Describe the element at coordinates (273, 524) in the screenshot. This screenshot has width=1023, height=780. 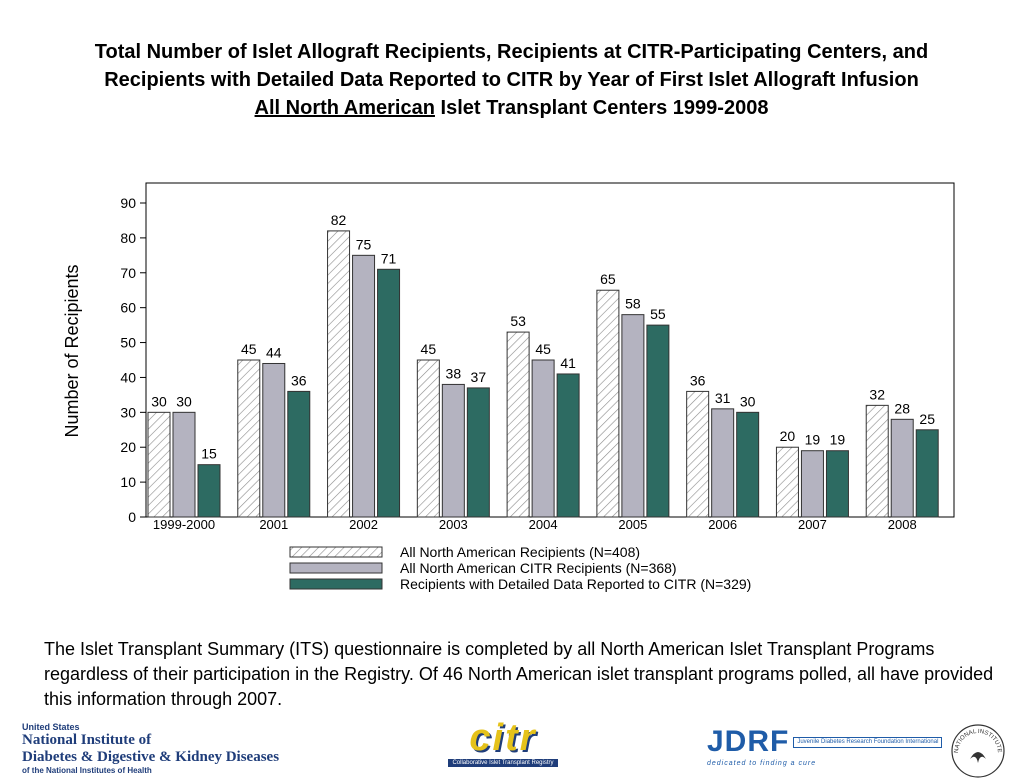
I see `x-tick-label: 2001` at that location.